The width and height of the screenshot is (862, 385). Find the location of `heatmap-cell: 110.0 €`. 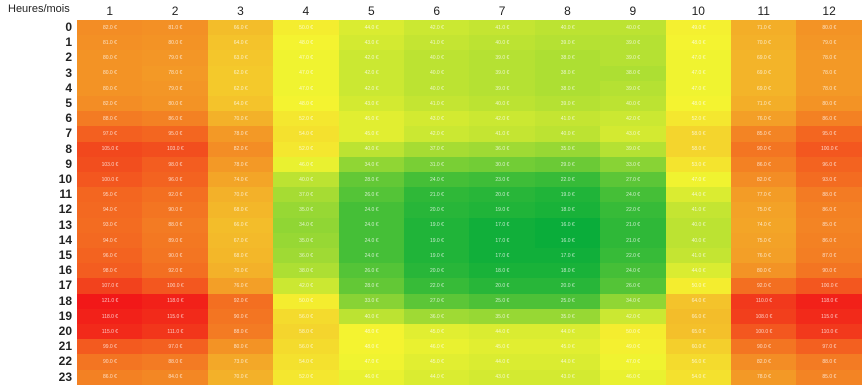

heatmap-cell: 110.0 € is located at coordinates (829, 332).